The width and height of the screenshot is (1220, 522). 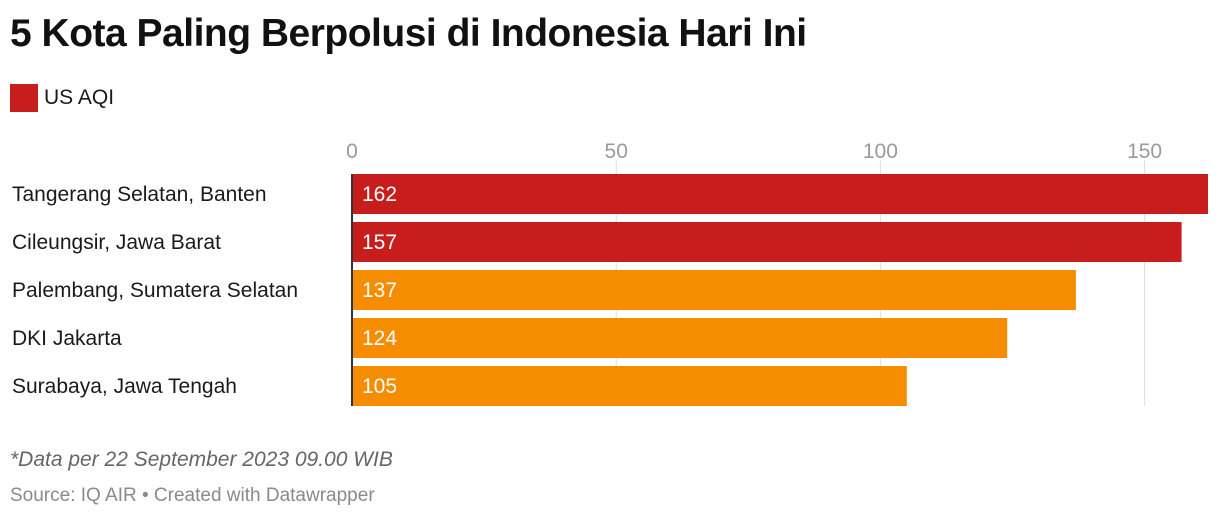 I want to click on category-label: Palembang, Sumatera Selatan, so click(x=155, y=290).